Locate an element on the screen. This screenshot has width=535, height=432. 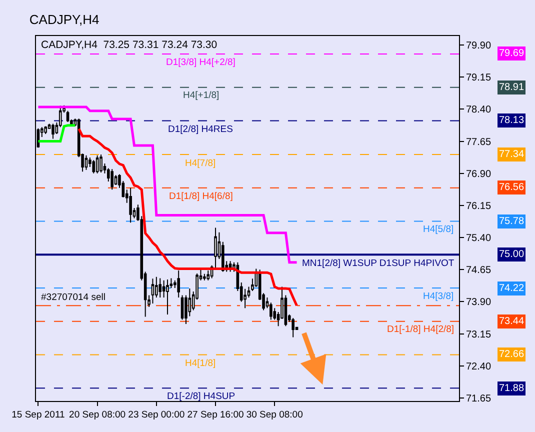
x-tick-label: 23 Sep 00:00 is located at coordinates (156, 414).